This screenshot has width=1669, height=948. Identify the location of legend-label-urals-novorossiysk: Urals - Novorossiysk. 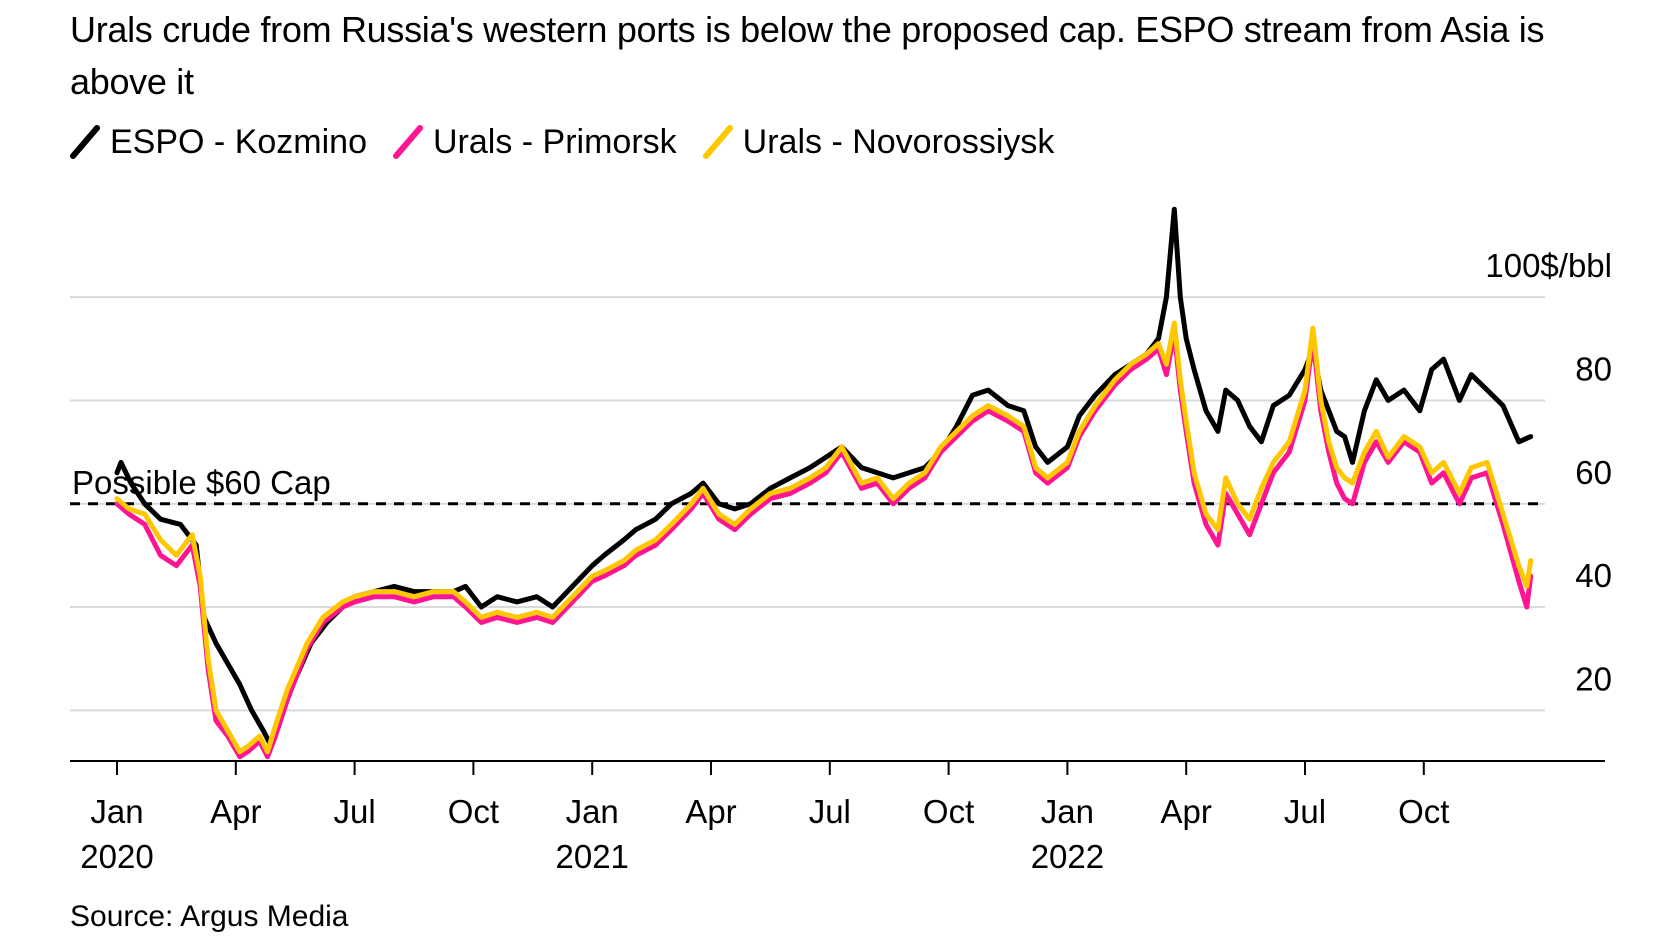
(898, 141).